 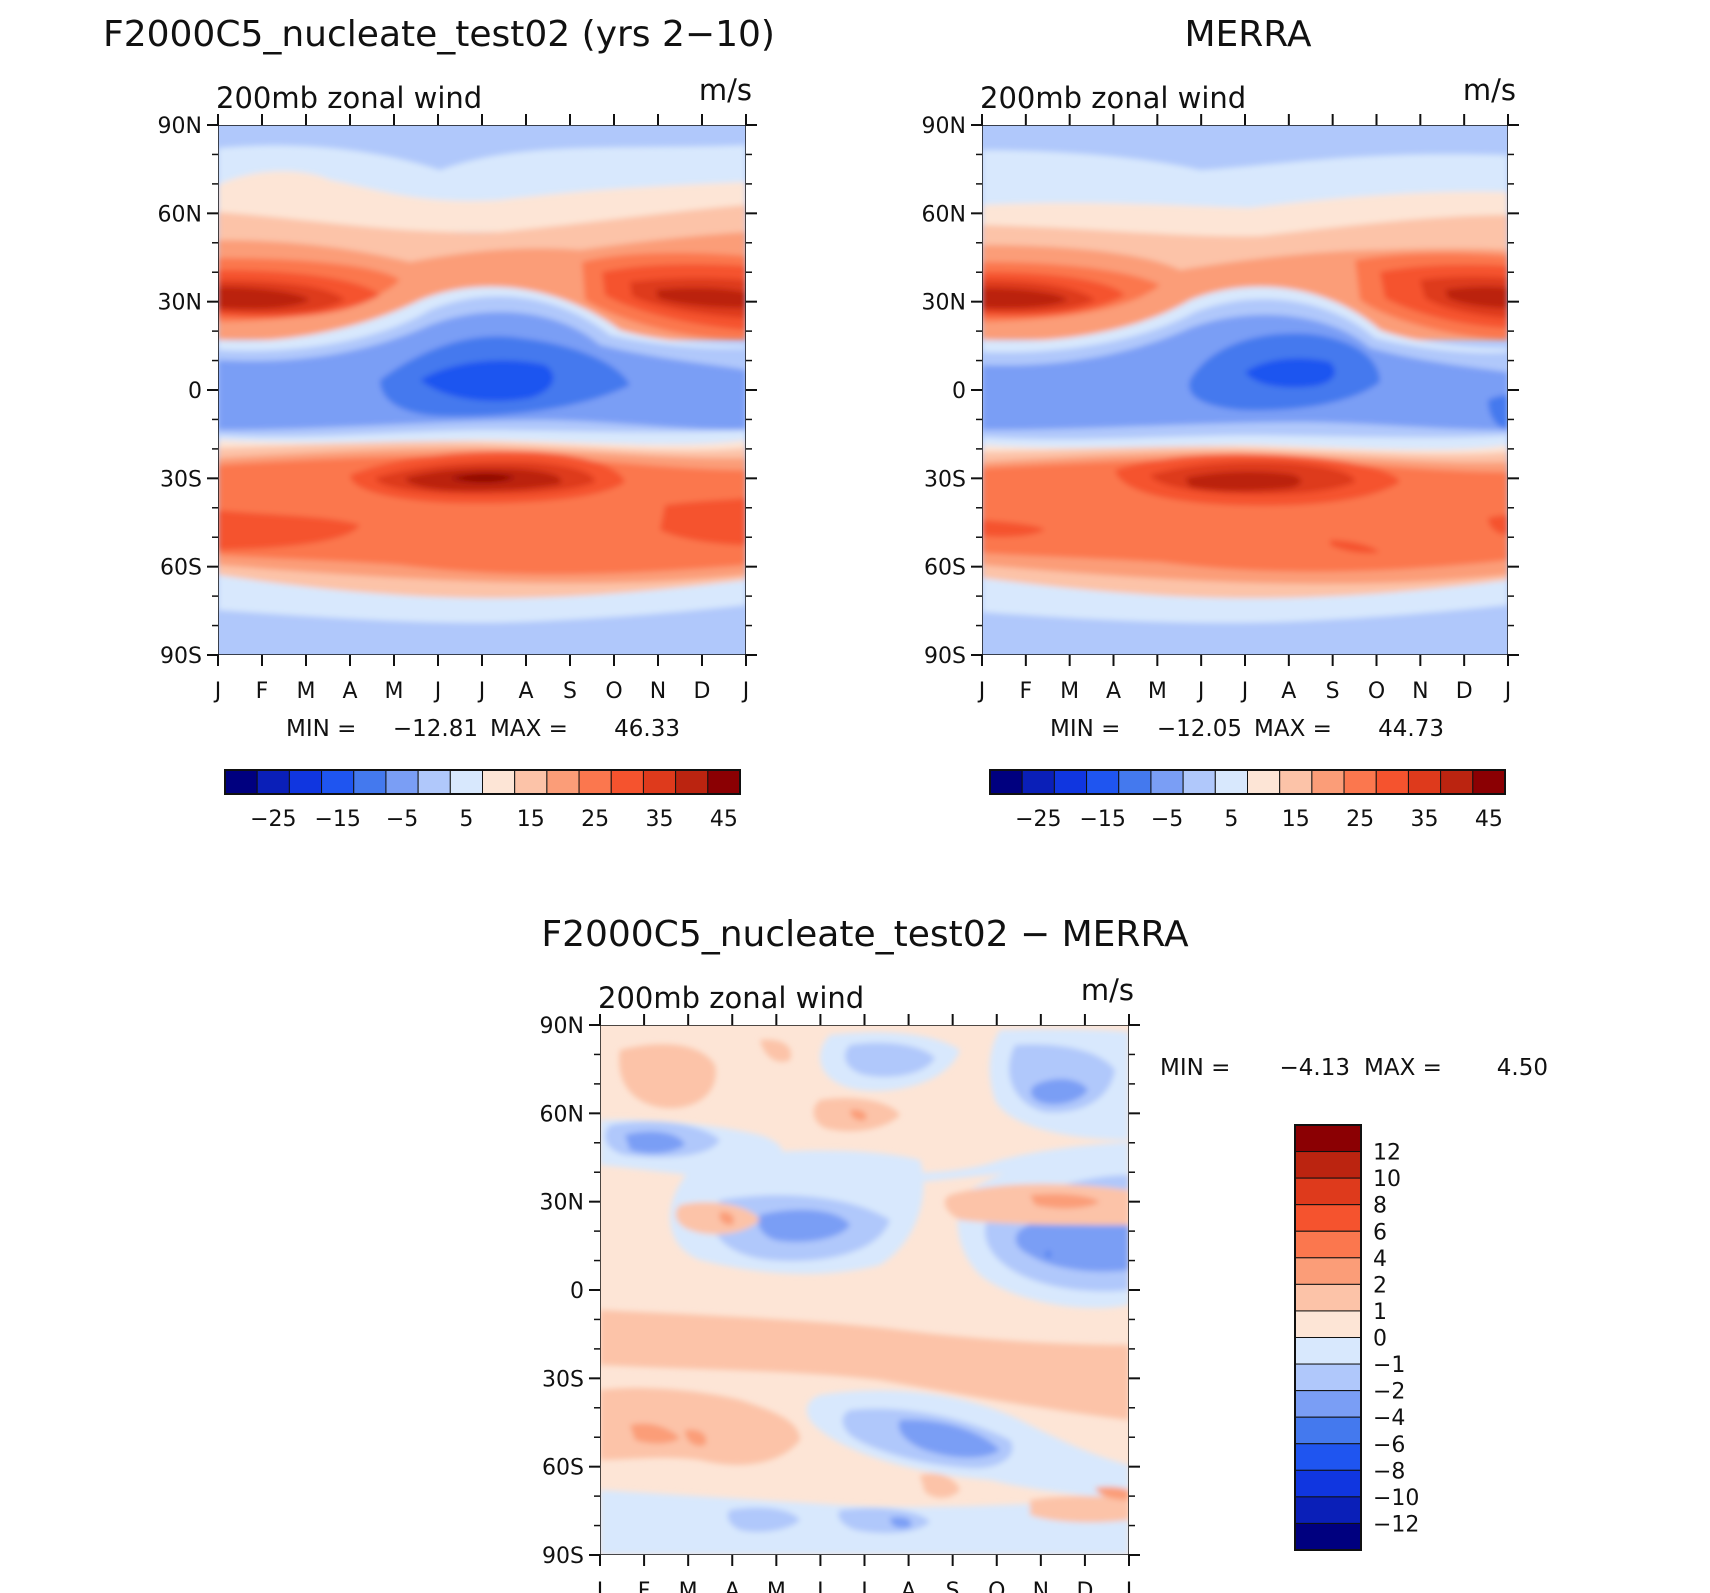 I want to click on colorbar-label: −25, so click(x=273, y=819).